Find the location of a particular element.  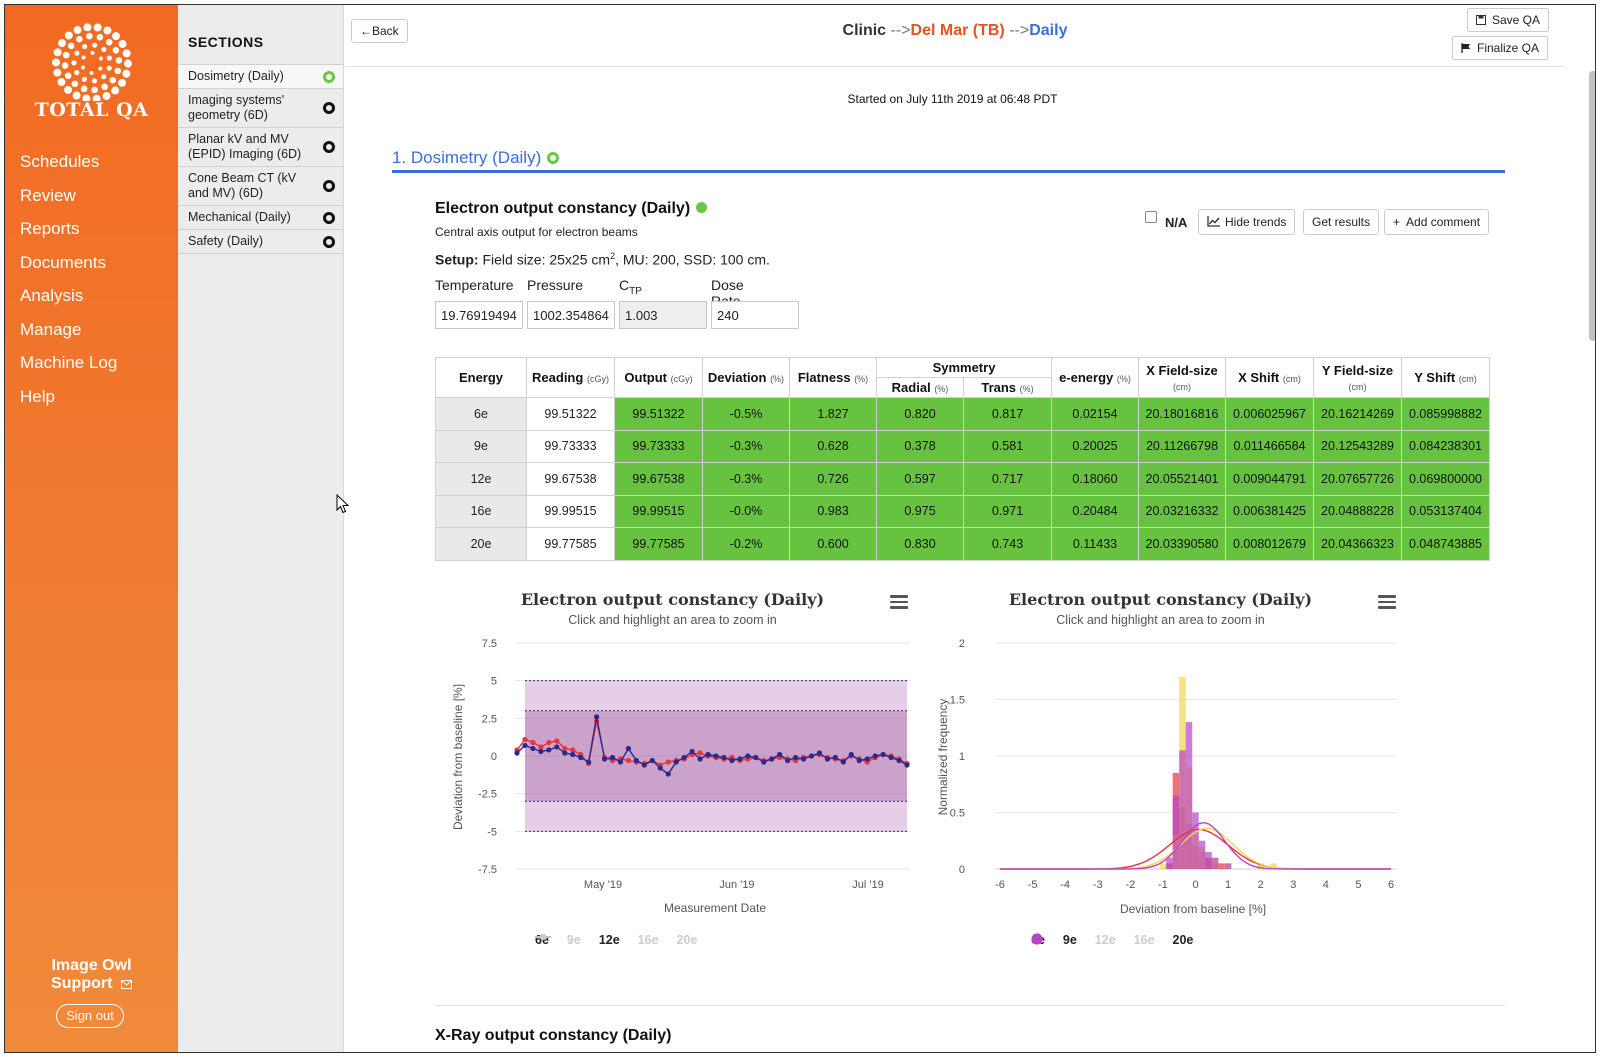

test-divider is located at coordinates (970, 1005).